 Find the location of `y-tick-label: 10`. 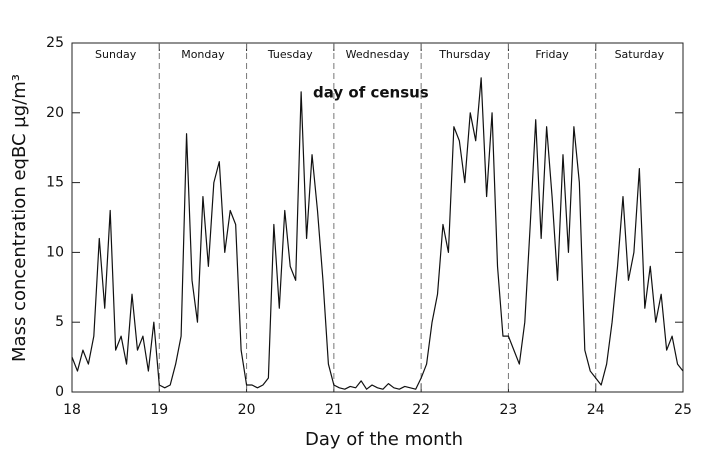

y-tick-label: 10 is located at coordinates (55, 252).